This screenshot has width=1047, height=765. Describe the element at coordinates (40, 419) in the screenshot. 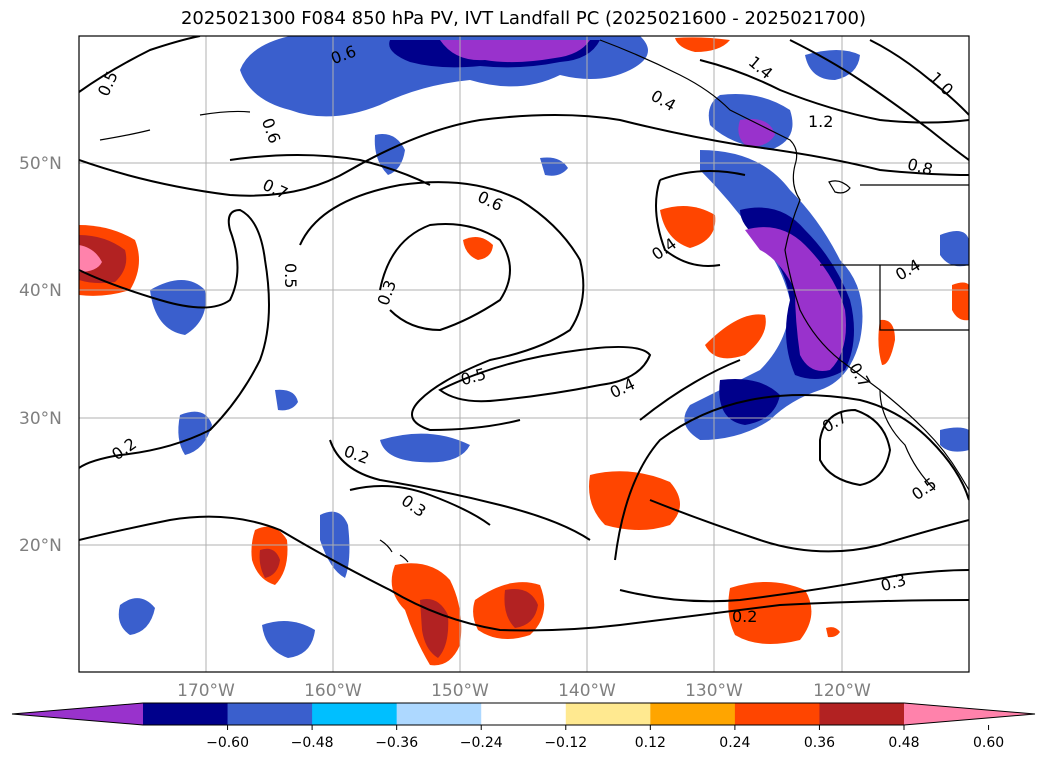

I see `lat-label: 30°N` at that location.